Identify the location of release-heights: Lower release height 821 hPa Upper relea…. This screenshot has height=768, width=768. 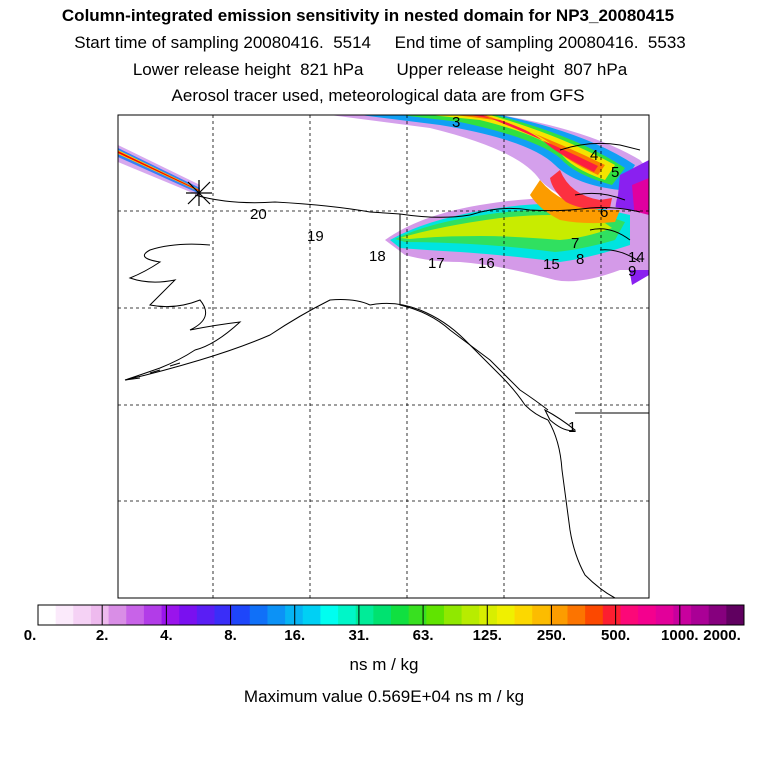
(382, 70).